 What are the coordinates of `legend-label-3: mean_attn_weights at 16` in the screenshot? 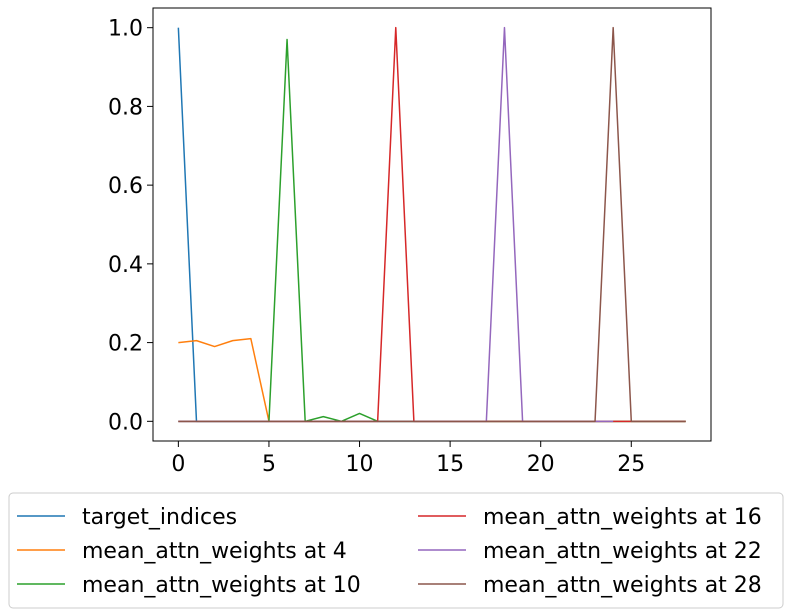 It's located at (622, 517).